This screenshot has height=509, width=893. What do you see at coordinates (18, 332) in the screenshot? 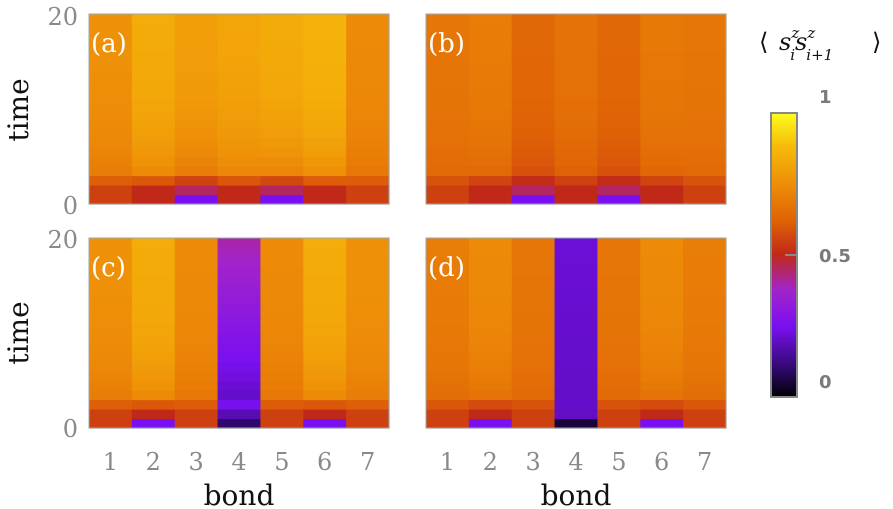
I see `y-axis-label-bottom: time` at bounding box center [18, 332].